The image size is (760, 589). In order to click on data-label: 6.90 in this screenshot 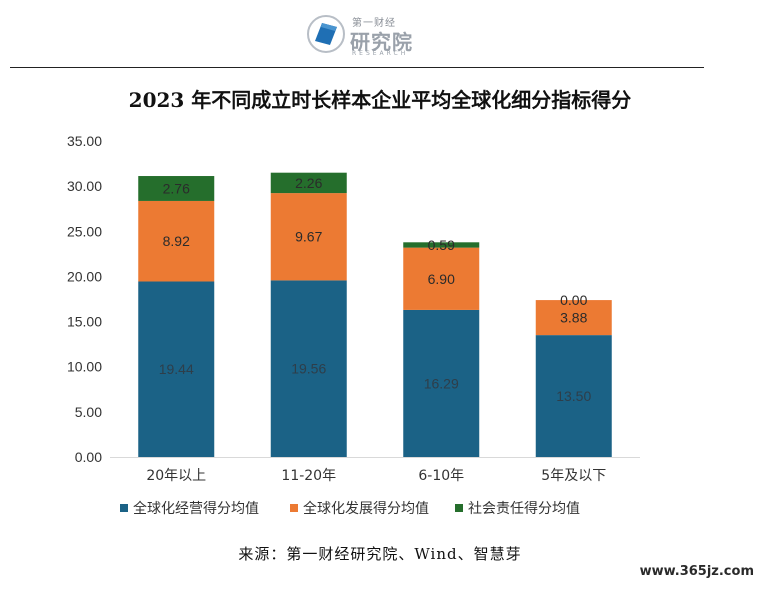, I will do `click(441, 279)`.